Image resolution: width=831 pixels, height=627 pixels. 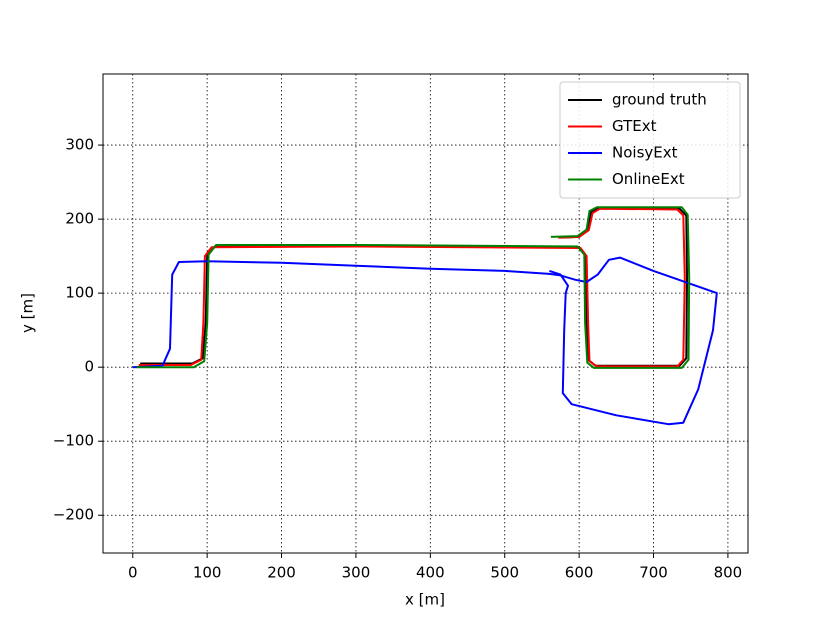 What do you see at coordinates (430, 573) in the screenshot?
I see `x-tick-label: 400` at bounding box center [430, 573].